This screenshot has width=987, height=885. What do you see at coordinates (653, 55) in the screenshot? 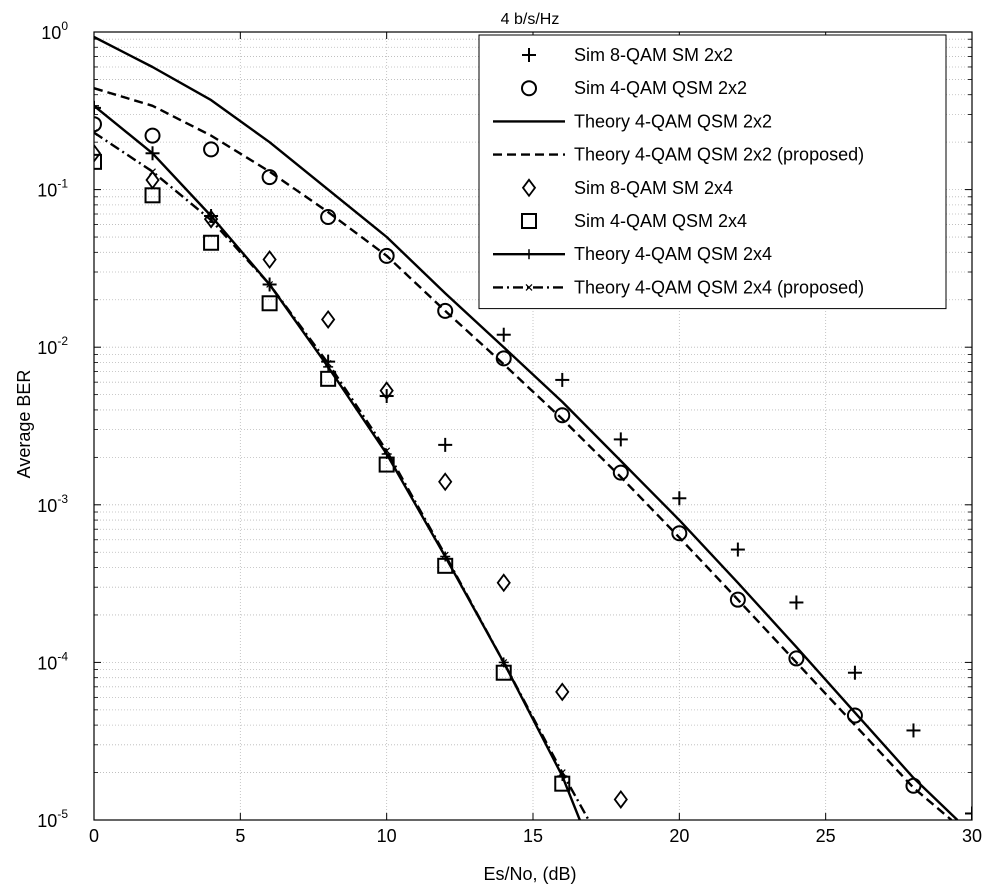
I see `legend-label: Sim 8-QAM SM 2x2` at bounding box center [653, 55].